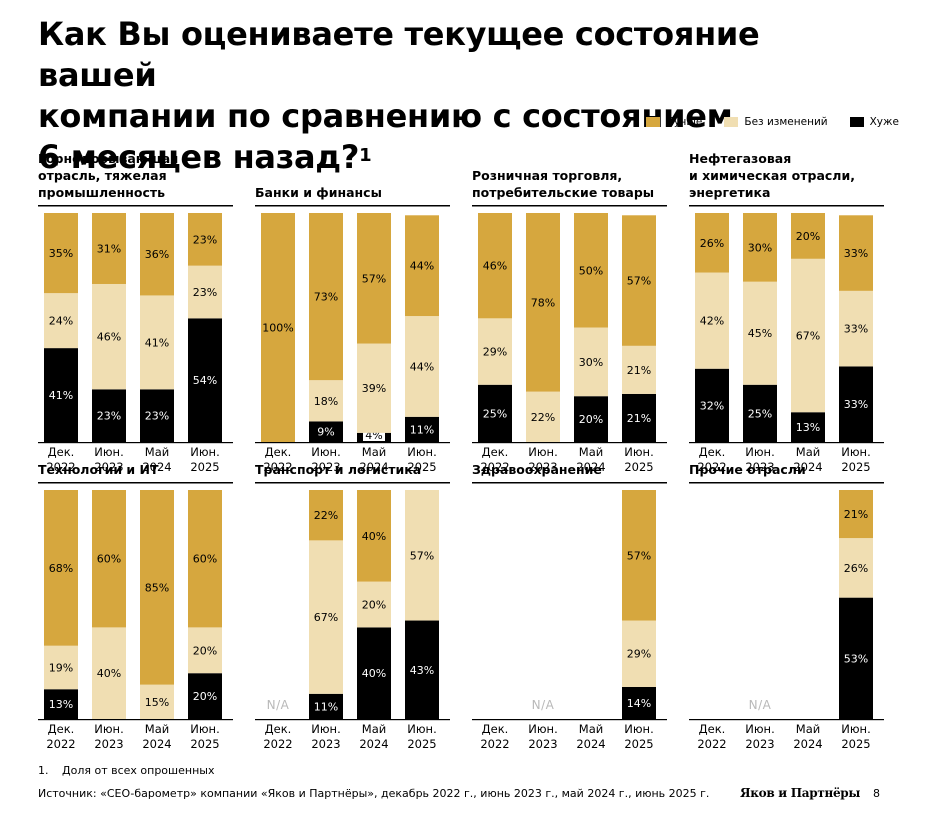 The height and width of the screenshot is (815, 935). Describe the element at coordinates (760, 413) in the screenshot. I see `data-label: 25%` at that location.